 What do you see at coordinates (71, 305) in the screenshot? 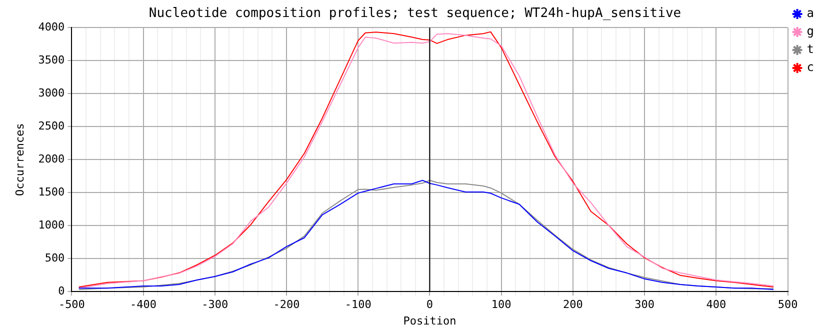
I see `x-tick-label: -500` at bounding box center [71, 305].